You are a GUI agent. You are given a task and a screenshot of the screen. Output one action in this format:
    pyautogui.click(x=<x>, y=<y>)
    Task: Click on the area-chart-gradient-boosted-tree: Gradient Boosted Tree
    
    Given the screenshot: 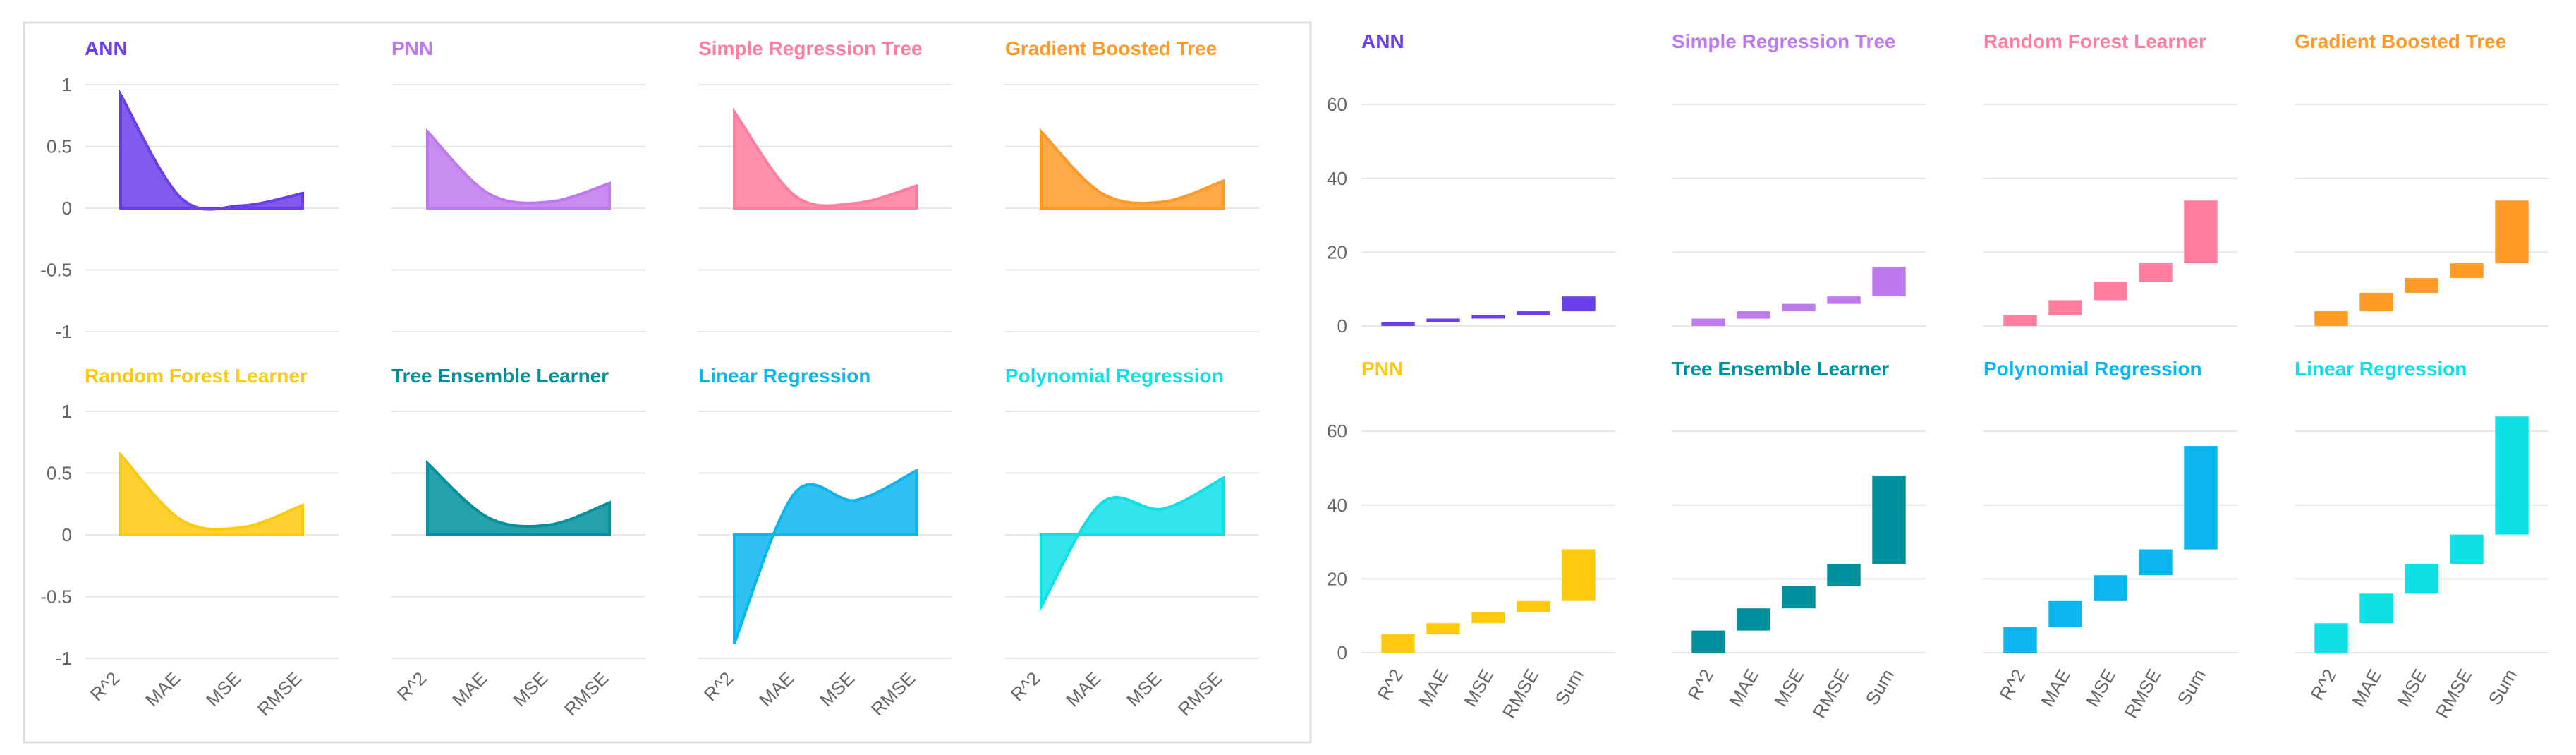 What is the action you would take?
    pyautogui.click(x=1132, y=184)
    